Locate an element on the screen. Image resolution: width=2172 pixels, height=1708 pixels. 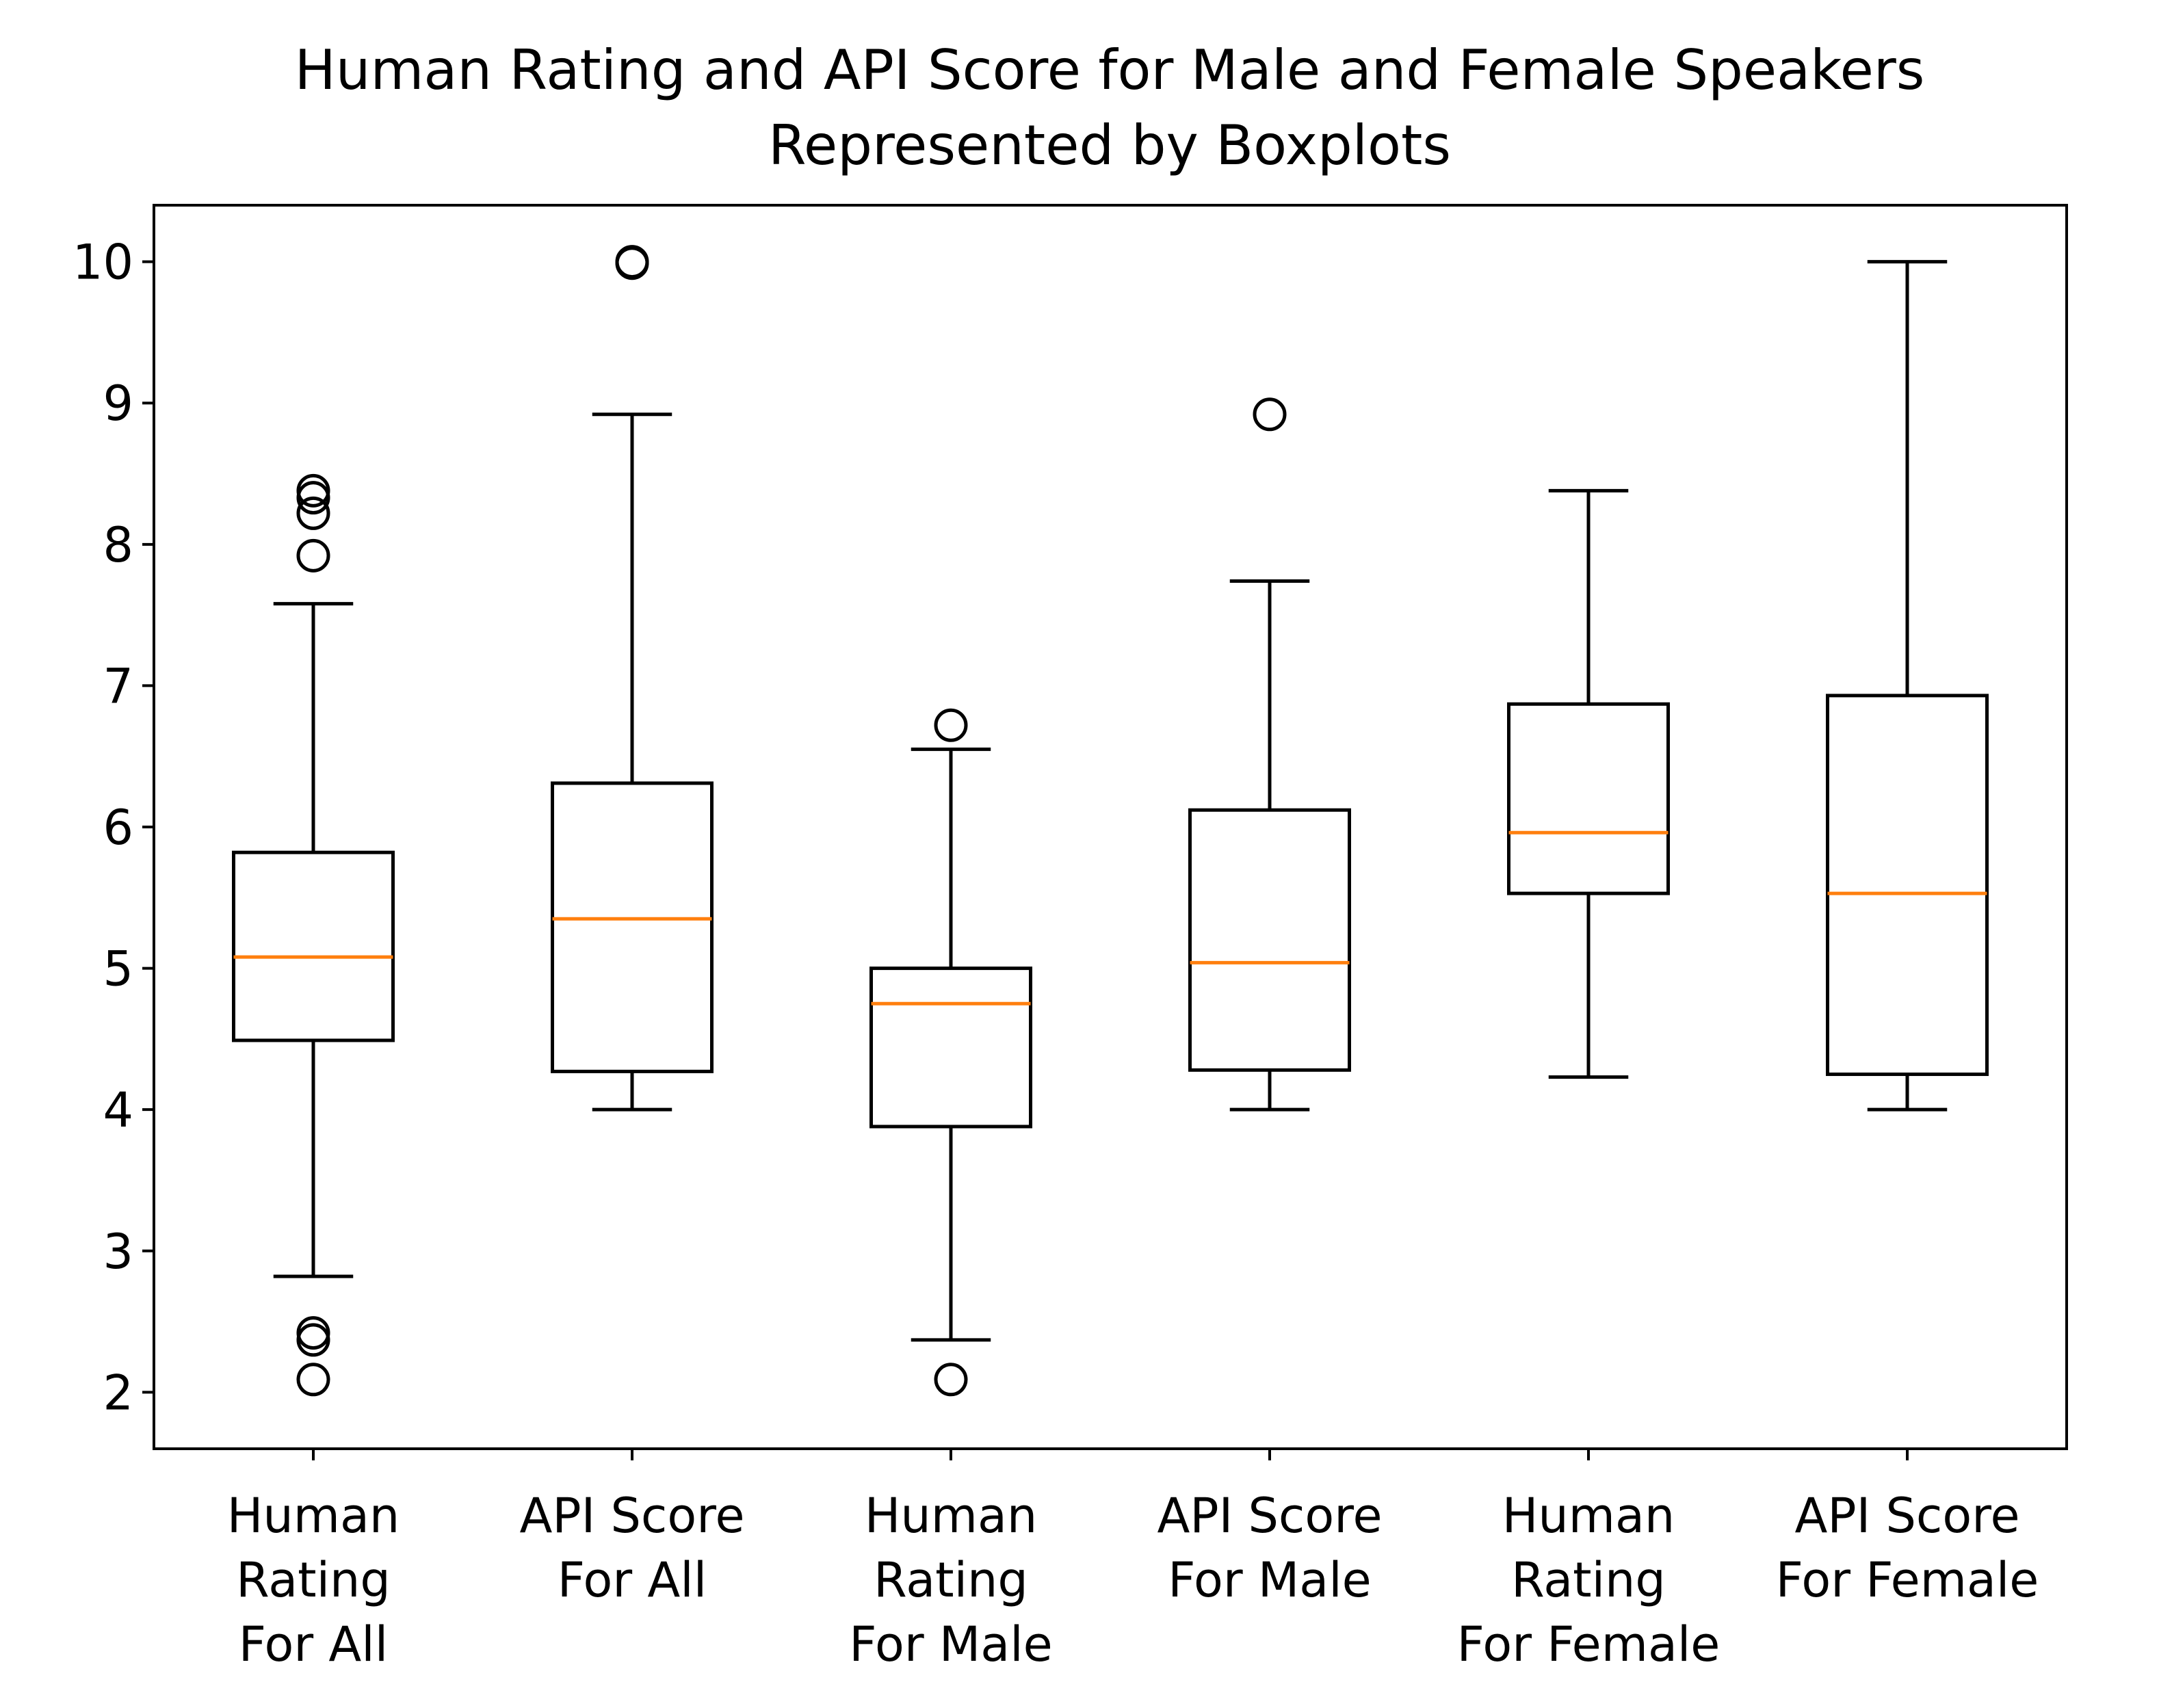
x-tick-label-2-0: Human is located at coordinates (951, 1516).